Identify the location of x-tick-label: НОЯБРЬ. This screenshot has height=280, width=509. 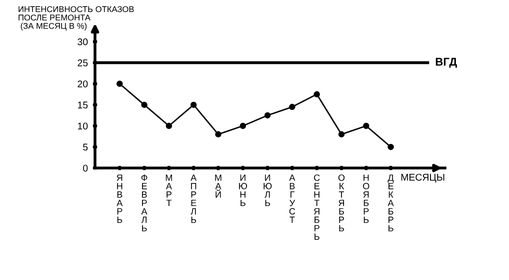
(366, 198).